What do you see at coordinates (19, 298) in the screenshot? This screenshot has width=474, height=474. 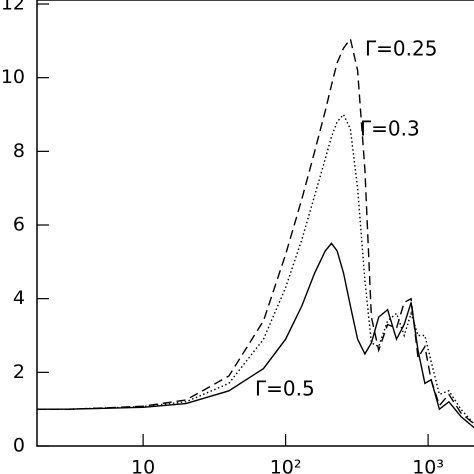 I see `y-tick-label: 4` at bounding box center [19, 298].